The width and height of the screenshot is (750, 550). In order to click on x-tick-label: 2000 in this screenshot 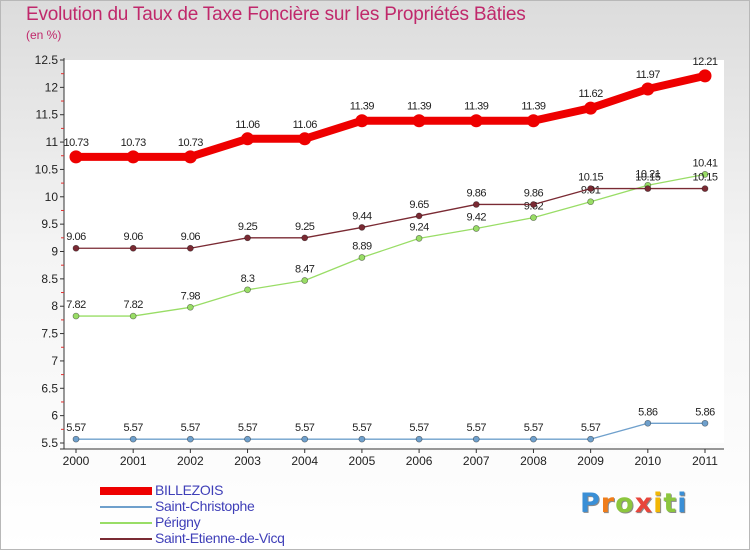, I will do `click(76, 461)`.